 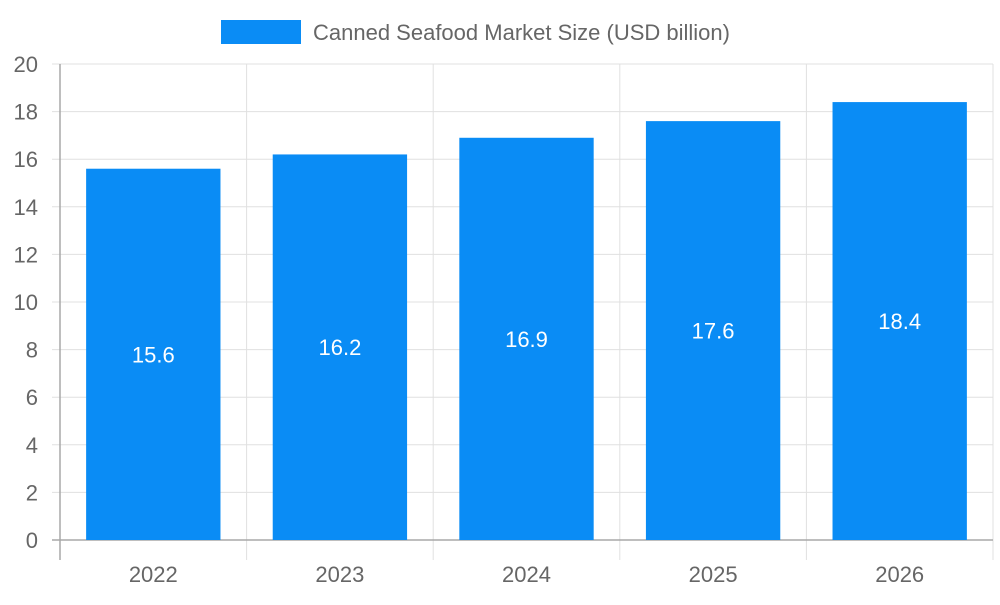 I want to click on y-tick-label: 6, so click(x=32, y=397).